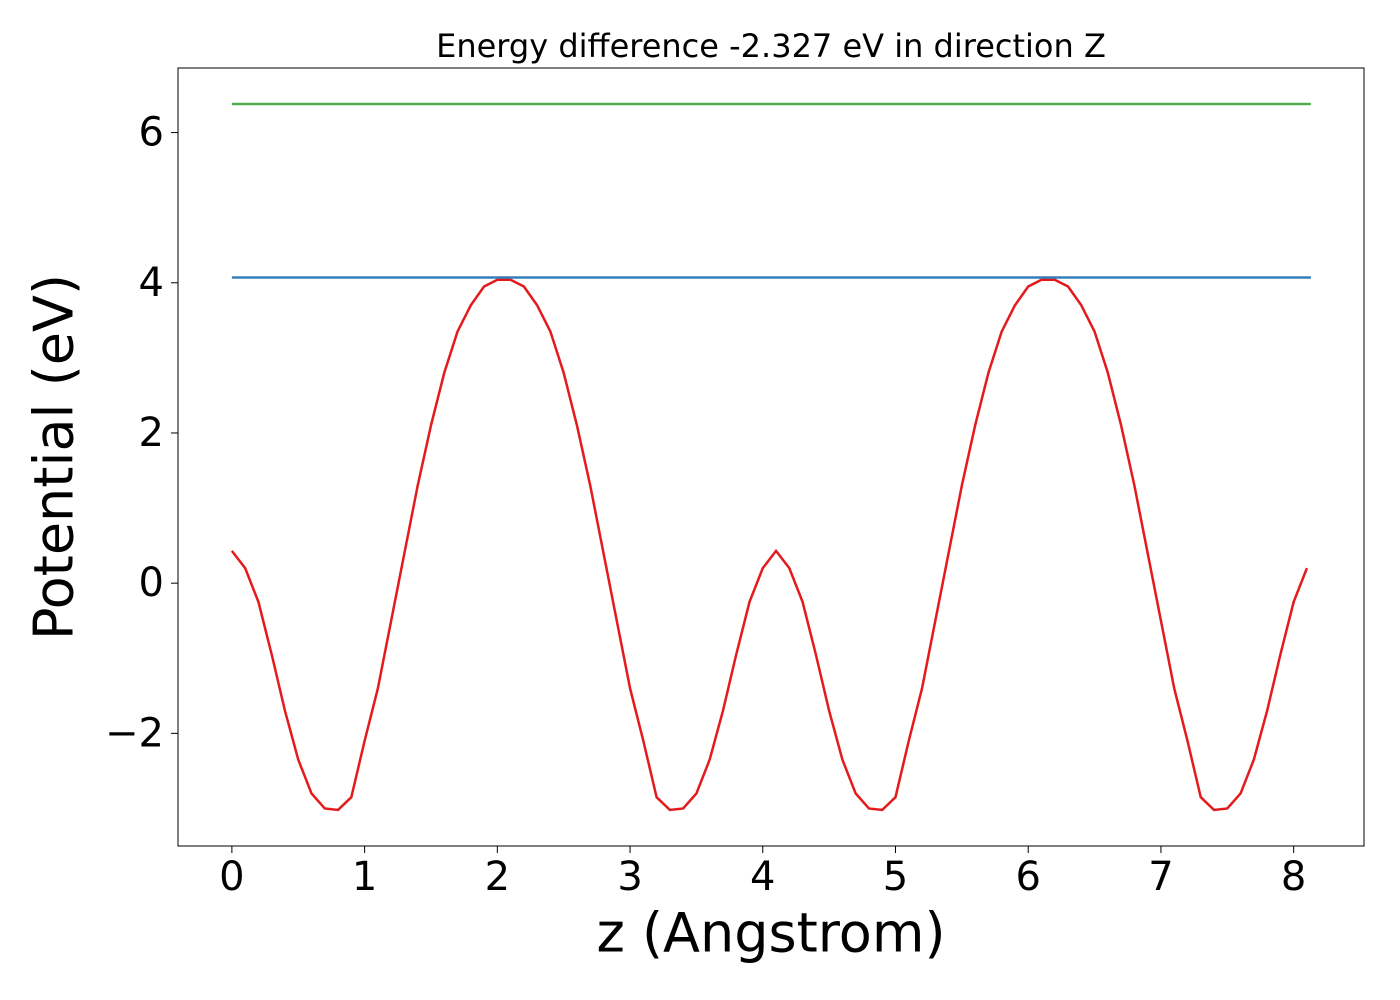 The image size is (1400, 1000). What do you see at coordinates (151, 583) in the screenshot?
I see `y-tick-label: 0` at bounding box center [151, 583].